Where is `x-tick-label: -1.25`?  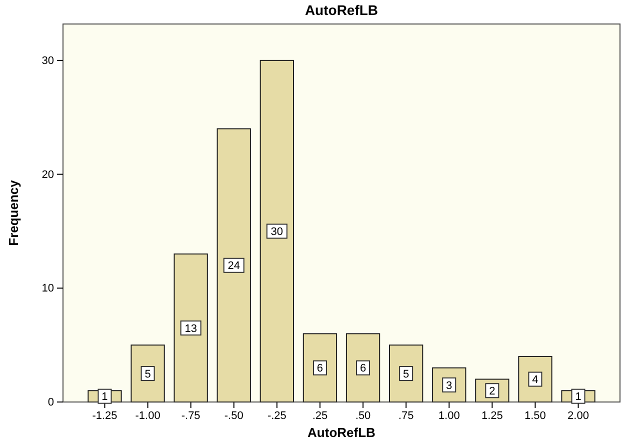
x-tick-label: -1.25 is located at coordinates (105, 416).